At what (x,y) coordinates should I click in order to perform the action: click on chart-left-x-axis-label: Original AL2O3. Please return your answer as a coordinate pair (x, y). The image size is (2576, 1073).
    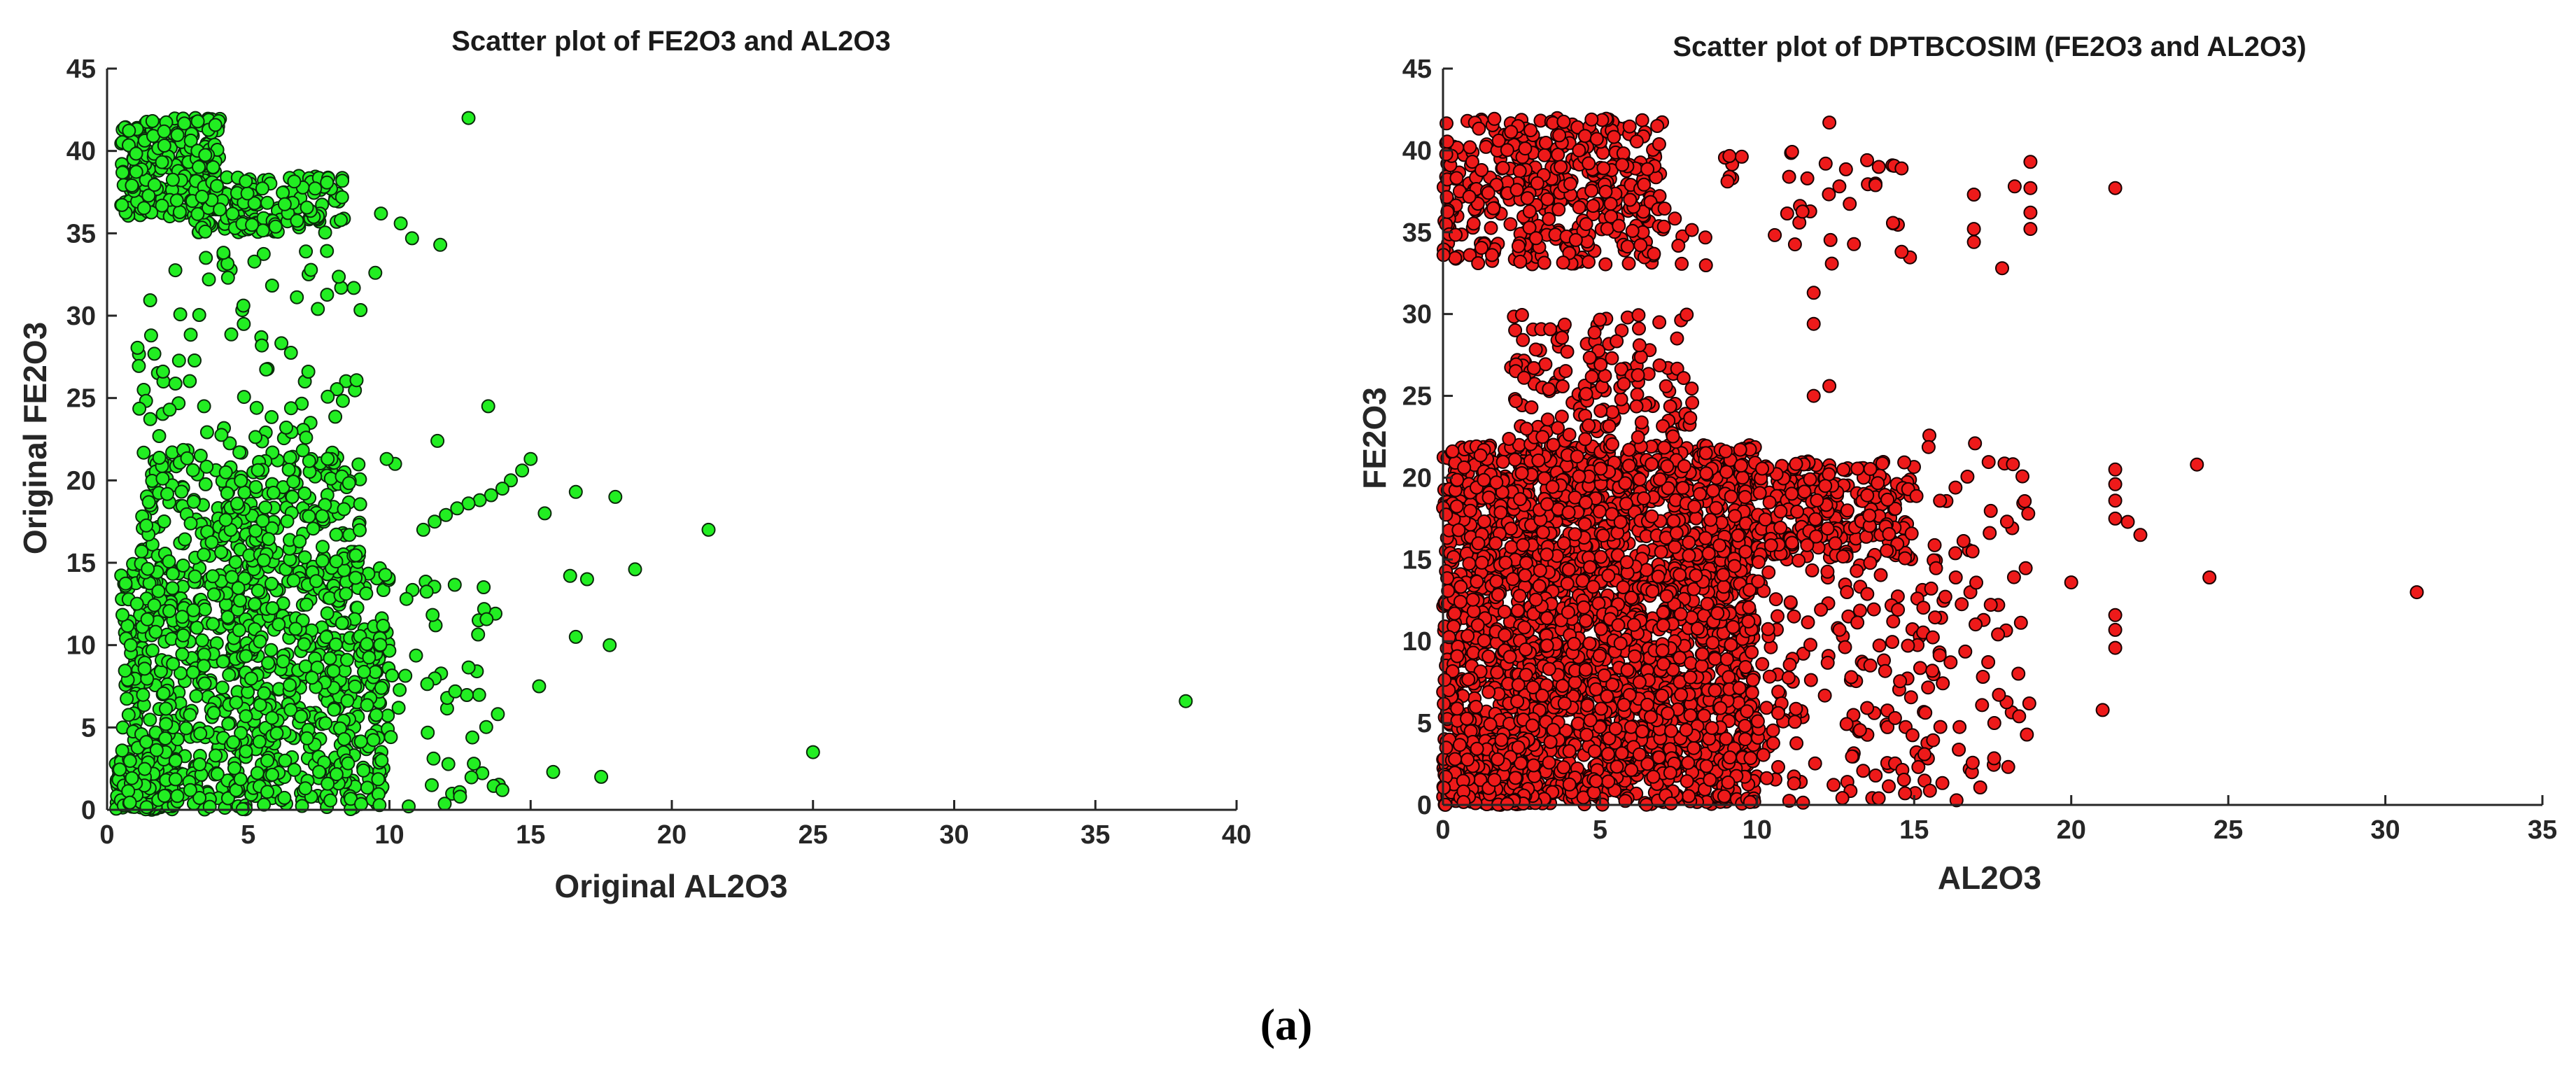
    Looking at the image, I should click on (670, 886).